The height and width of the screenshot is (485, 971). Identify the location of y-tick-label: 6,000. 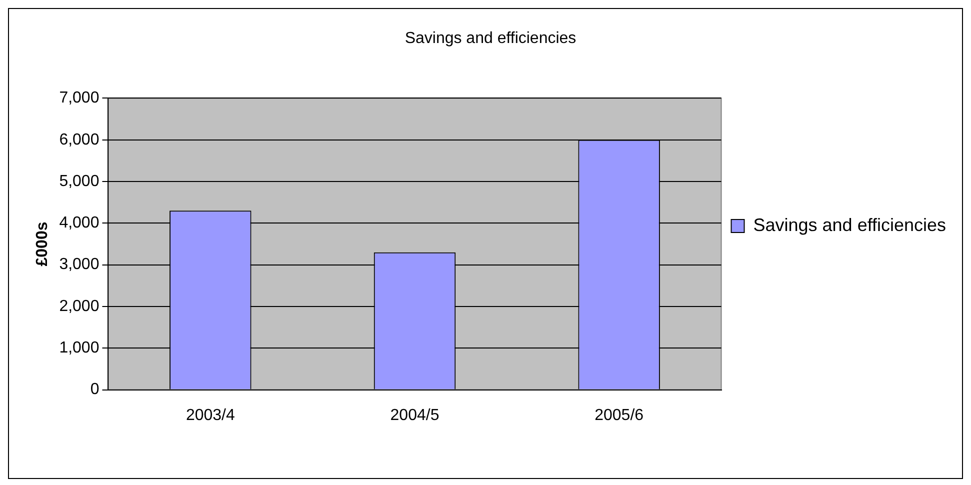
(79, 139).